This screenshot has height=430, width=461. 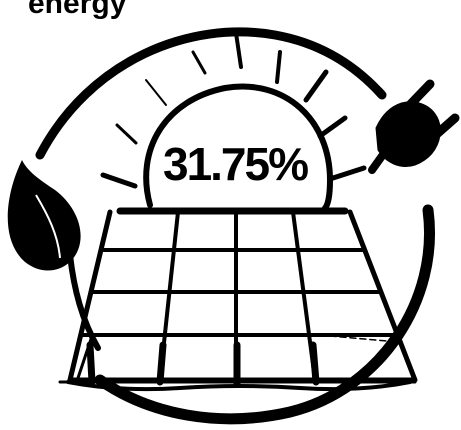 What do you see at coordinates (414, 126) in the screenshot?
I see `plug-icon` at bounding box center [414, 126].